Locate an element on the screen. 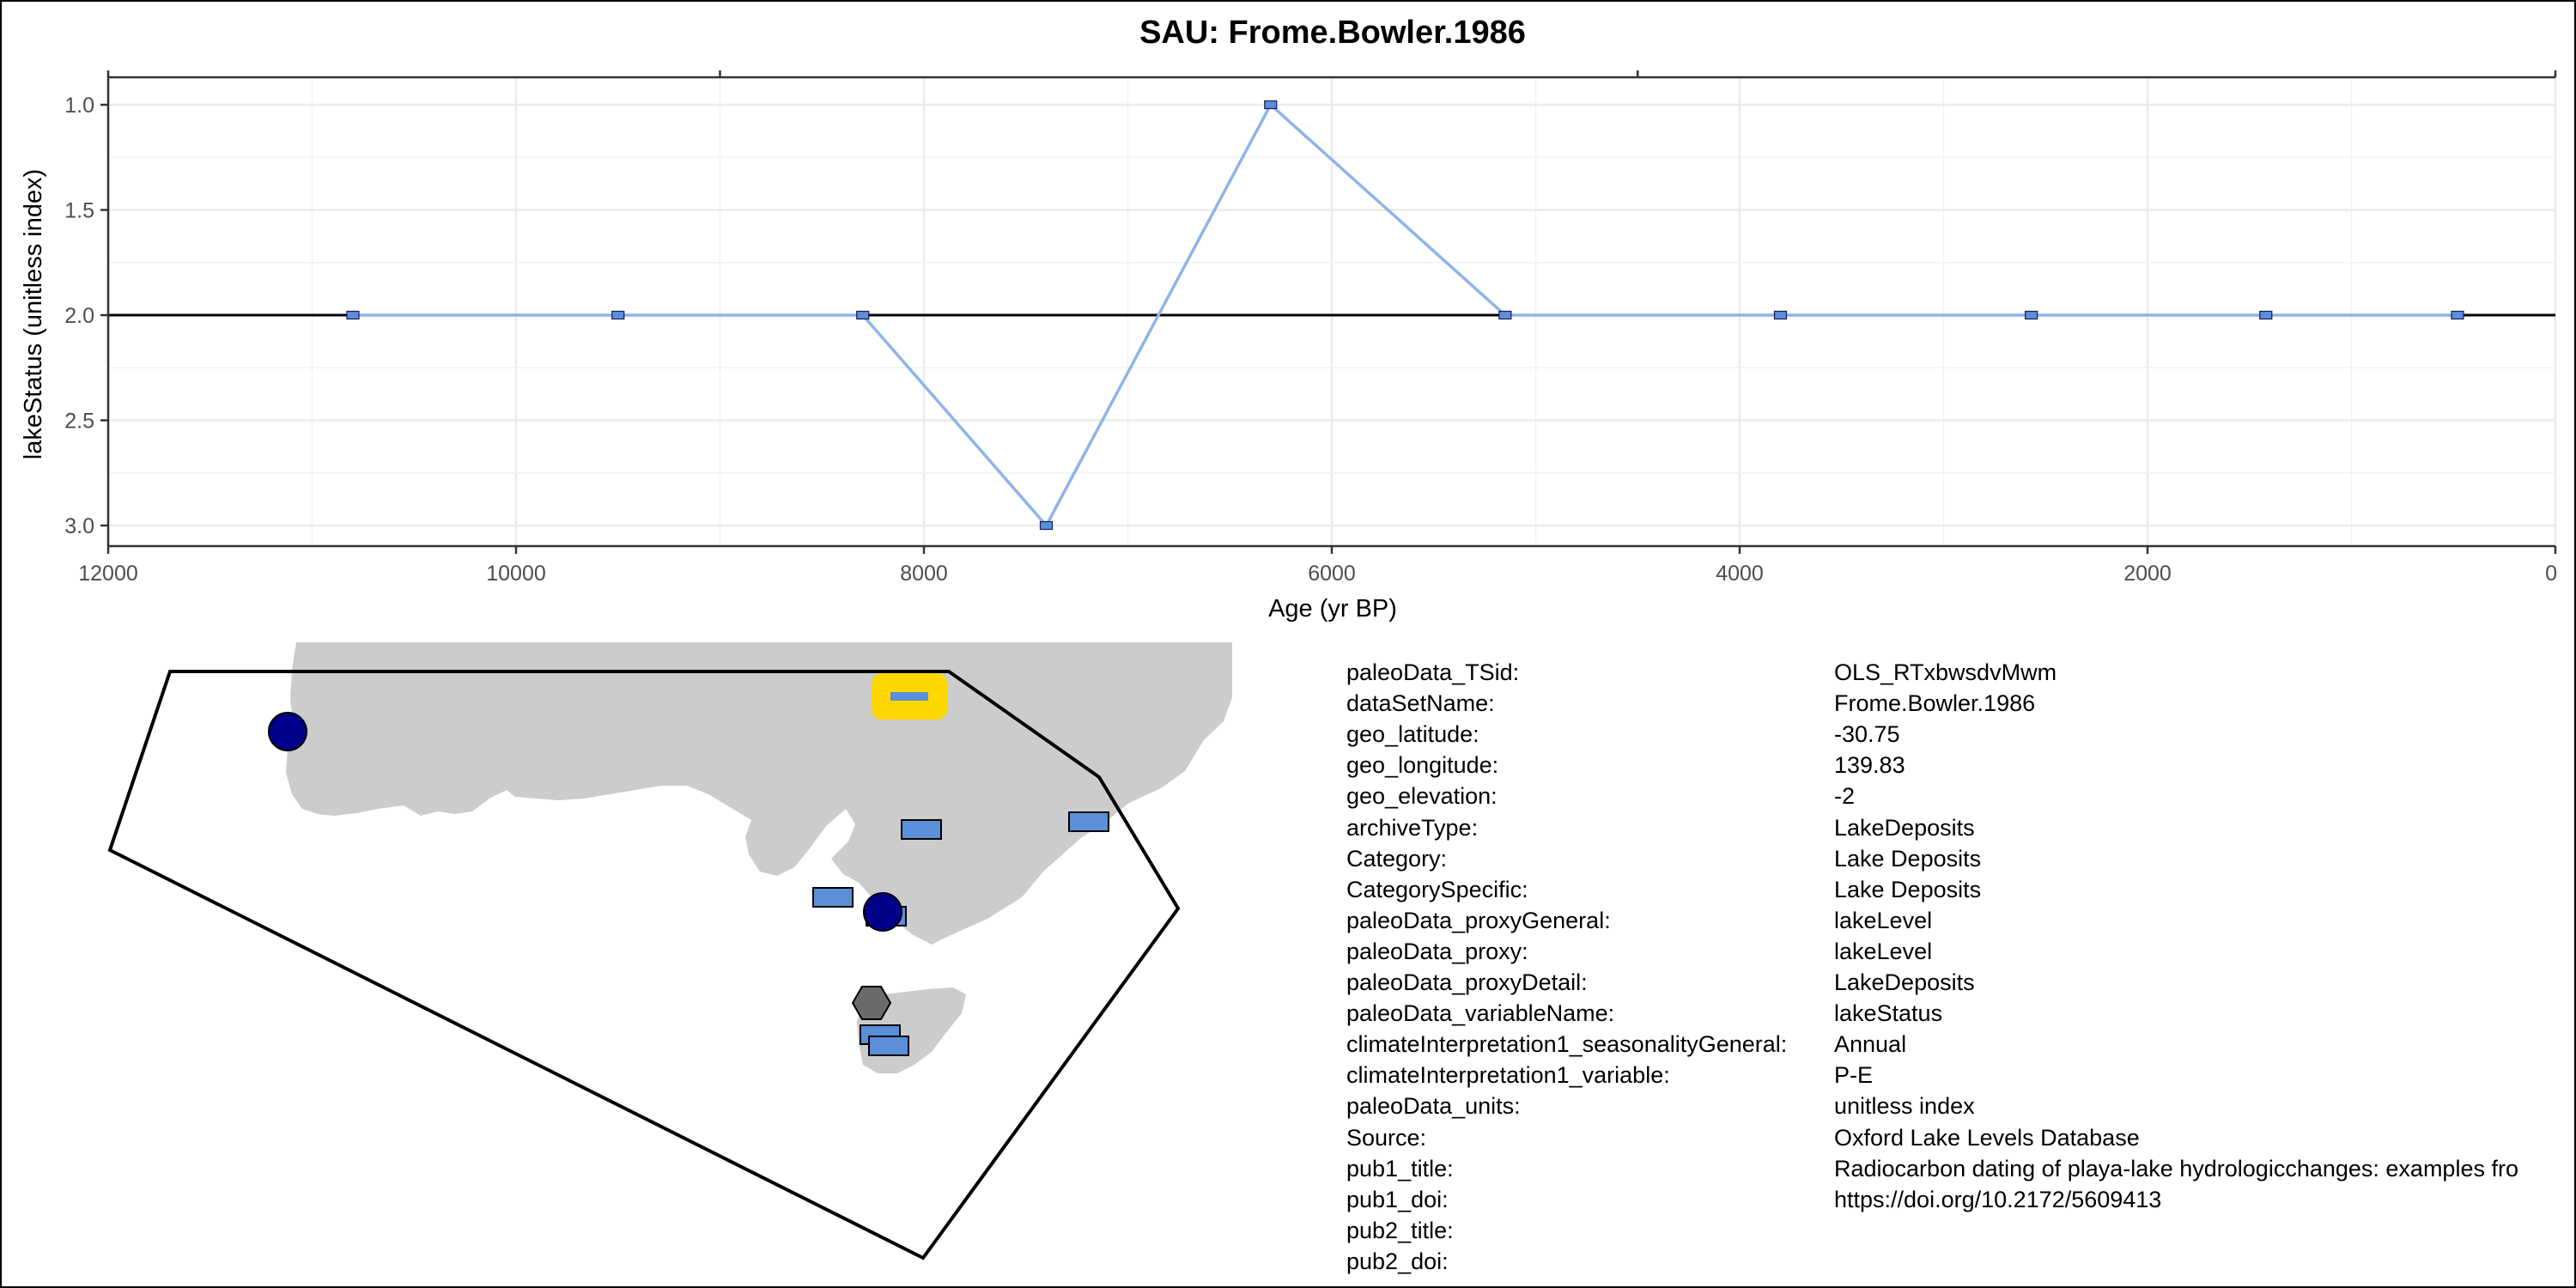  x-tick-label: 12000 is located at coordinates (108, 574).